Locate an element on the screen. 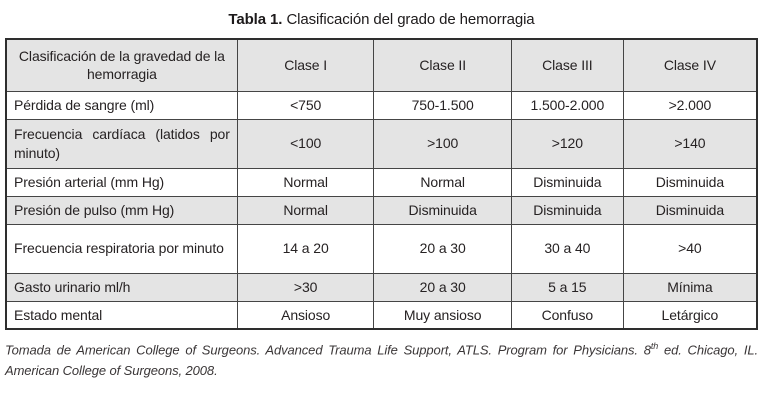  value-cell: 30 a 40 is located at coordinates (567, 248).